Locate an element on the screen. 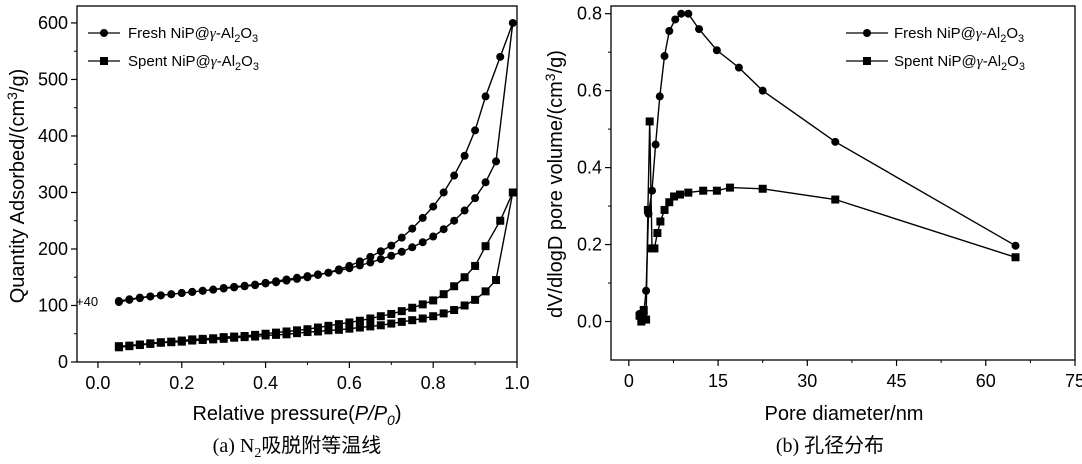  panel-b-y-tick-label: 0.8 is located at coordinates (589, 14).